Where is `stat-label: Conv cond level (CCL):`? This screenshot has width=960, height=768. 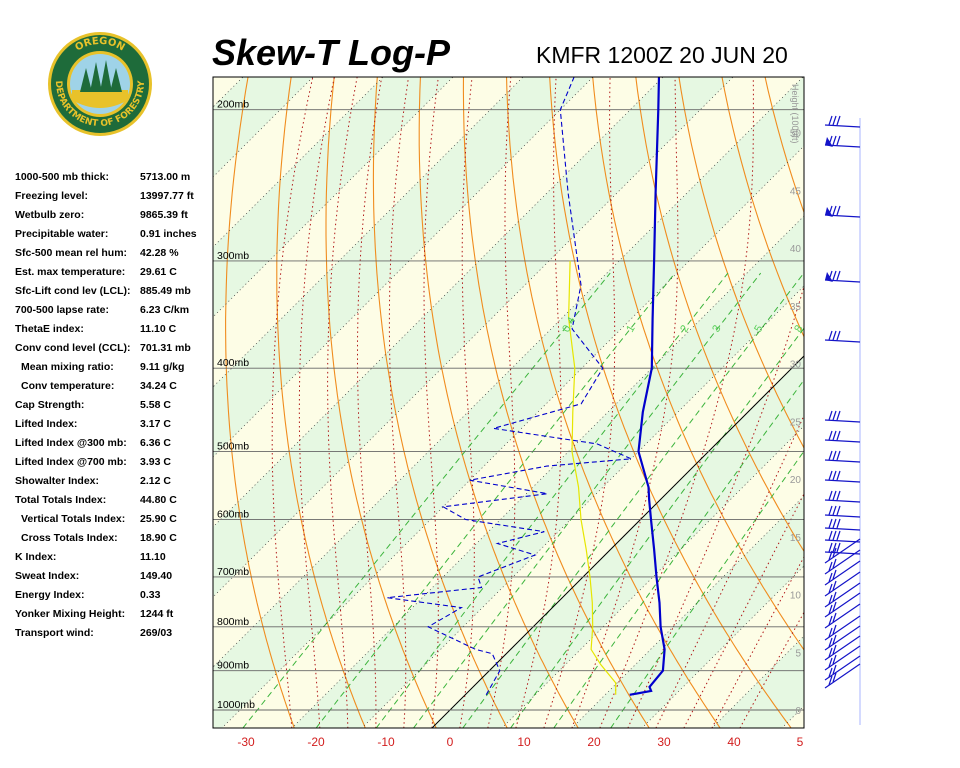 stat-label: Conv cond level (CCL): is located at coordinates (73, 348).